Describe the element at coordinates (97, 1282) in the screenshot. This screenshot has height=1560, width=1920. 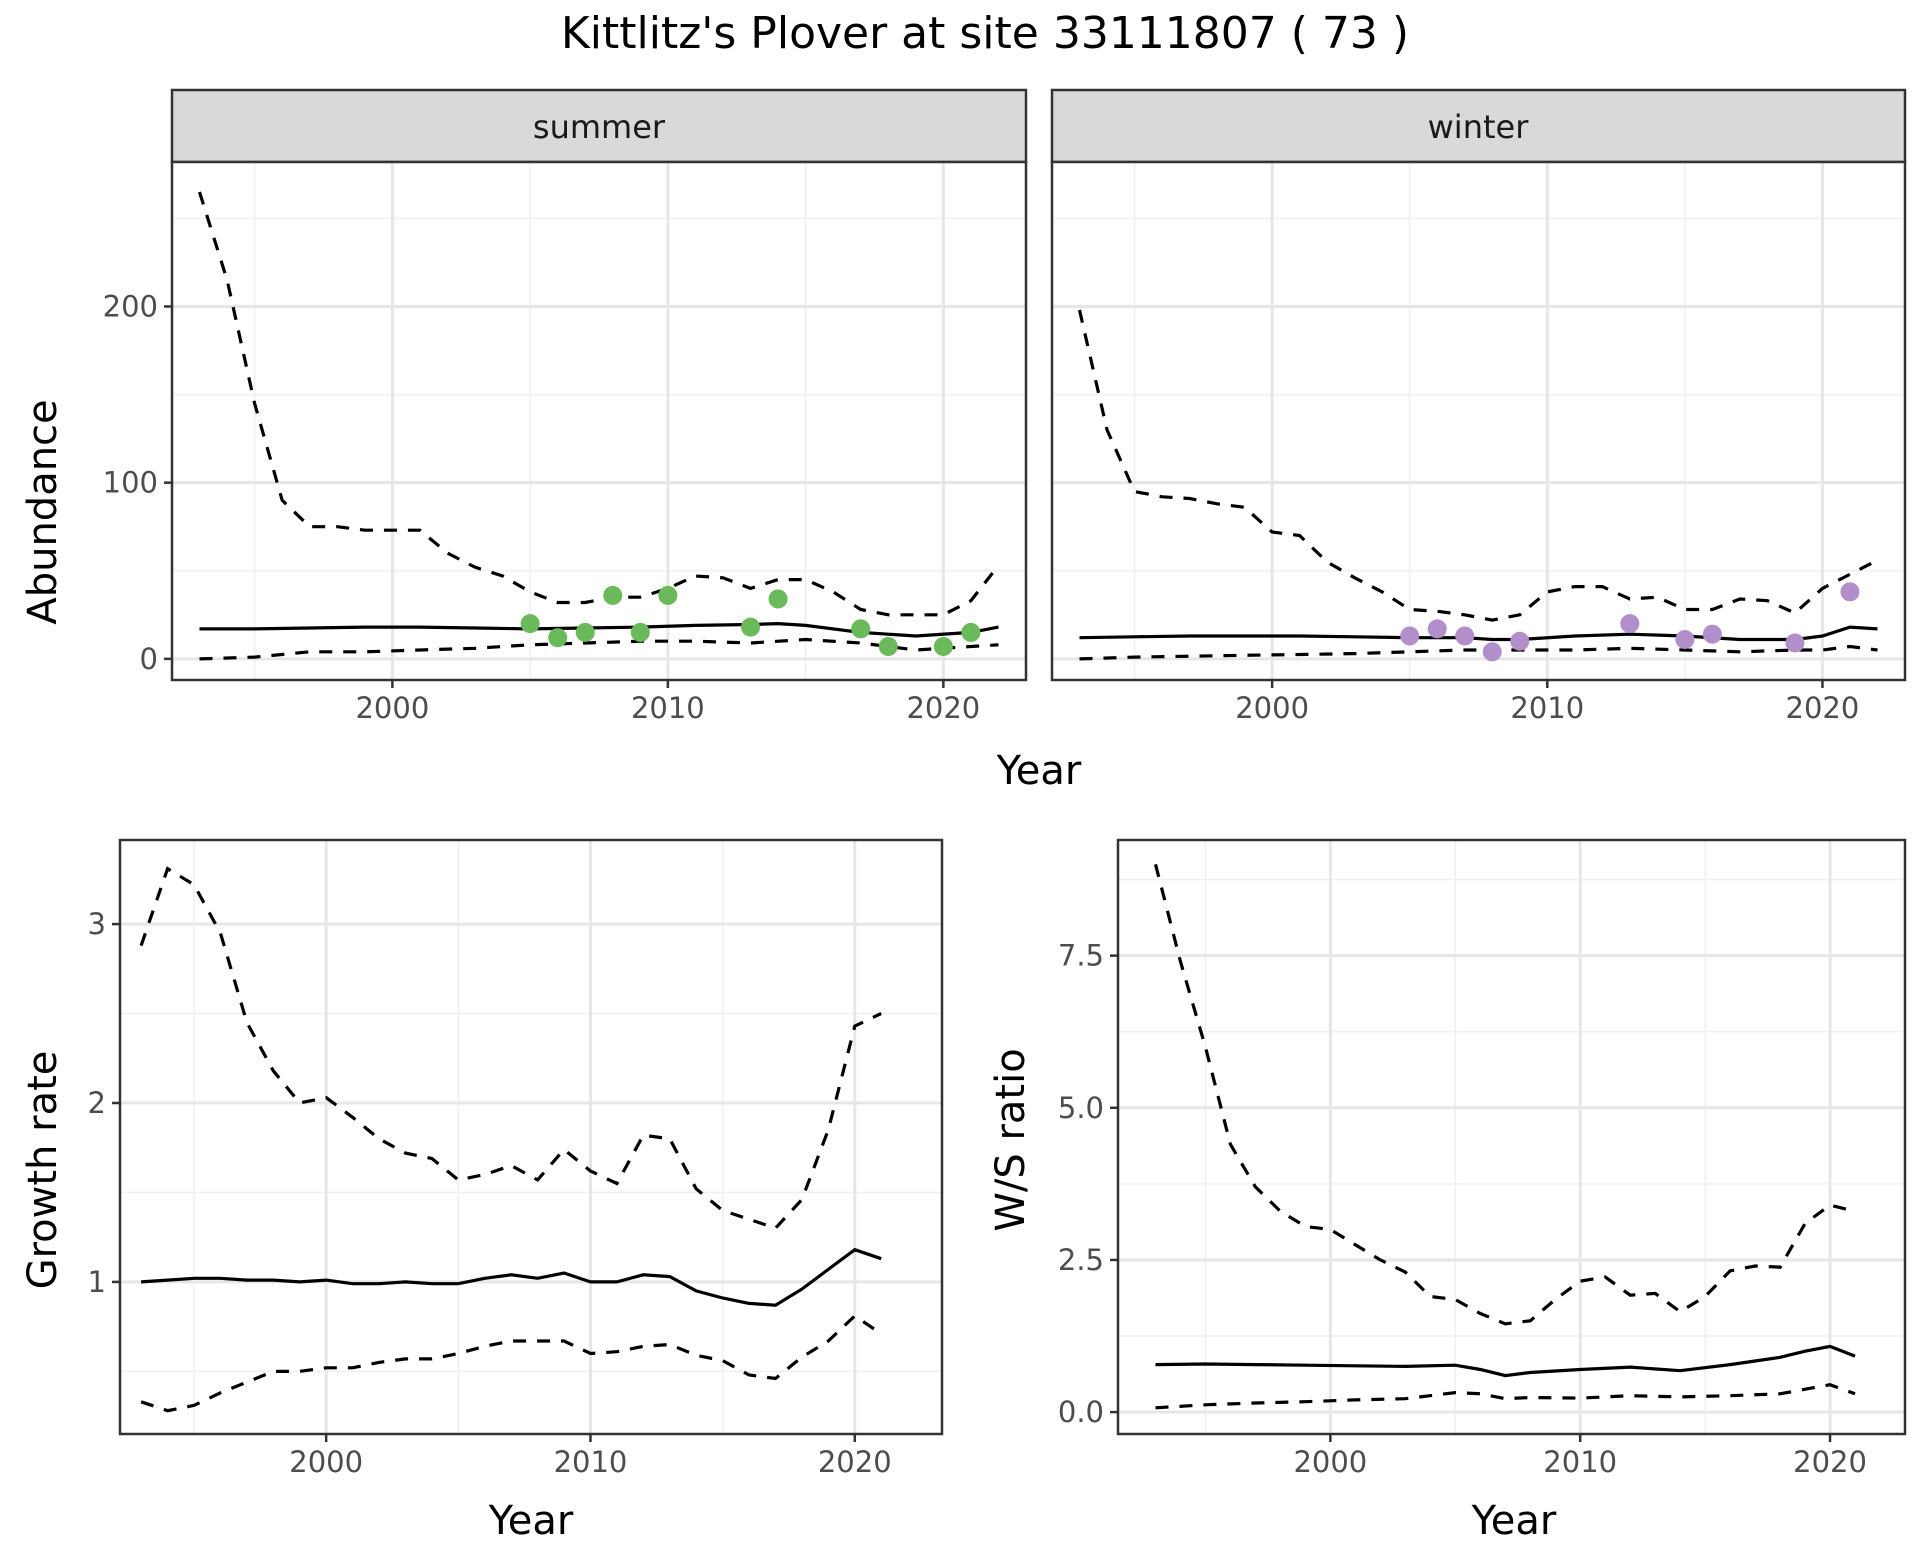
I see `y-tick-label: 1` at that location.